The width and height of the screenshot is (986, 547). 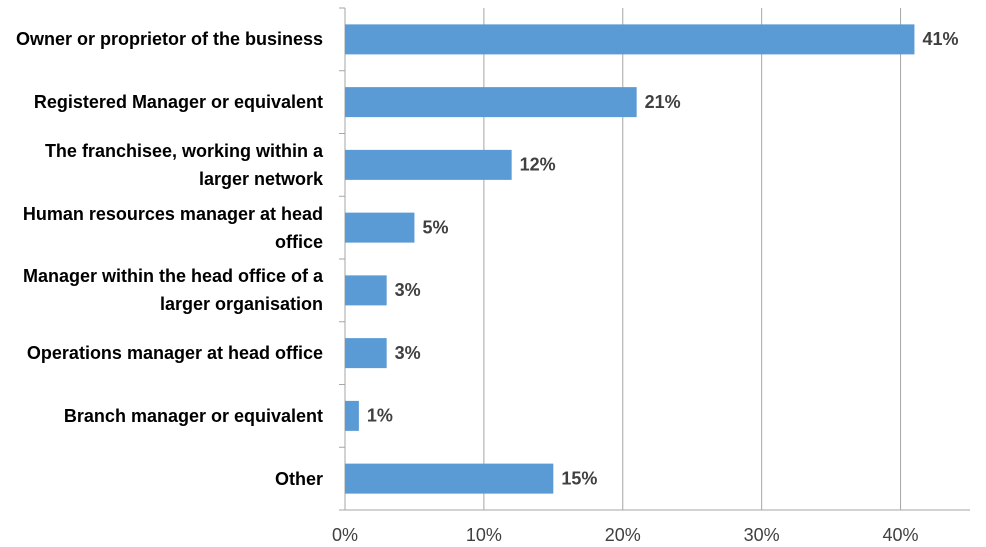 I want to click on value-label: 12%, so click(x=538, y=165).